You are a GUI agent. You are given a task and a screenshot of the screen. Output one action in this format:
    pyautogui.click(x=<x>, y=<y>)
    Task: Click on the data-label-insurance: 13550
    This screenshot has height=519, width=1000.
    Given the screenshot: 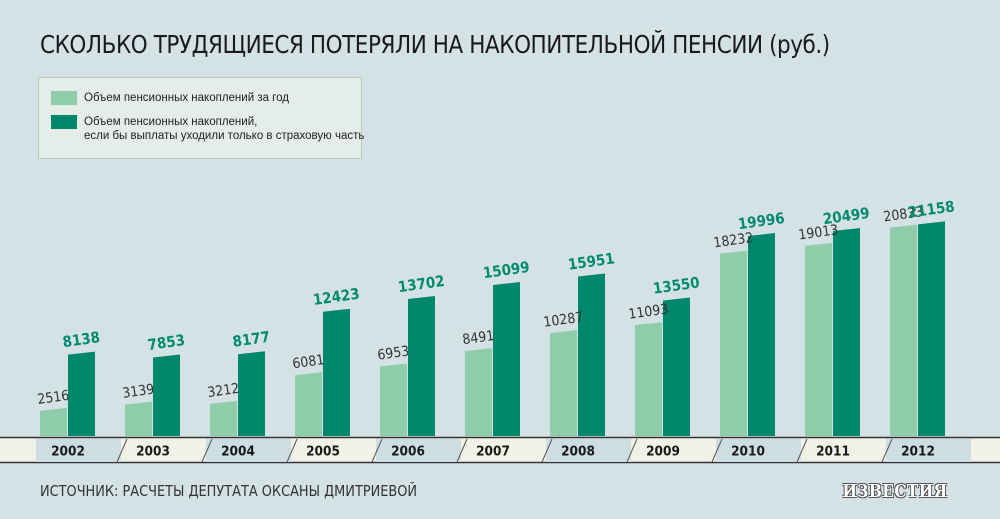 What is the action you would take?
    pyautogui.click(x=676, y=285)
    